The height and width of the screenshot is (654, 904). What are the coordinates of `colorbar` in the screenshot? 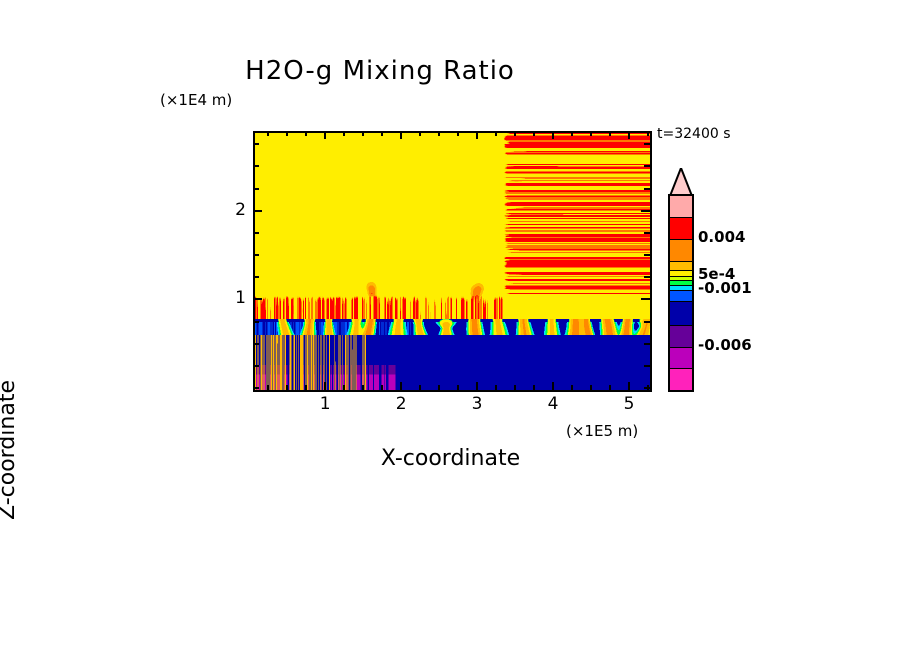 It's located at (681, 293).